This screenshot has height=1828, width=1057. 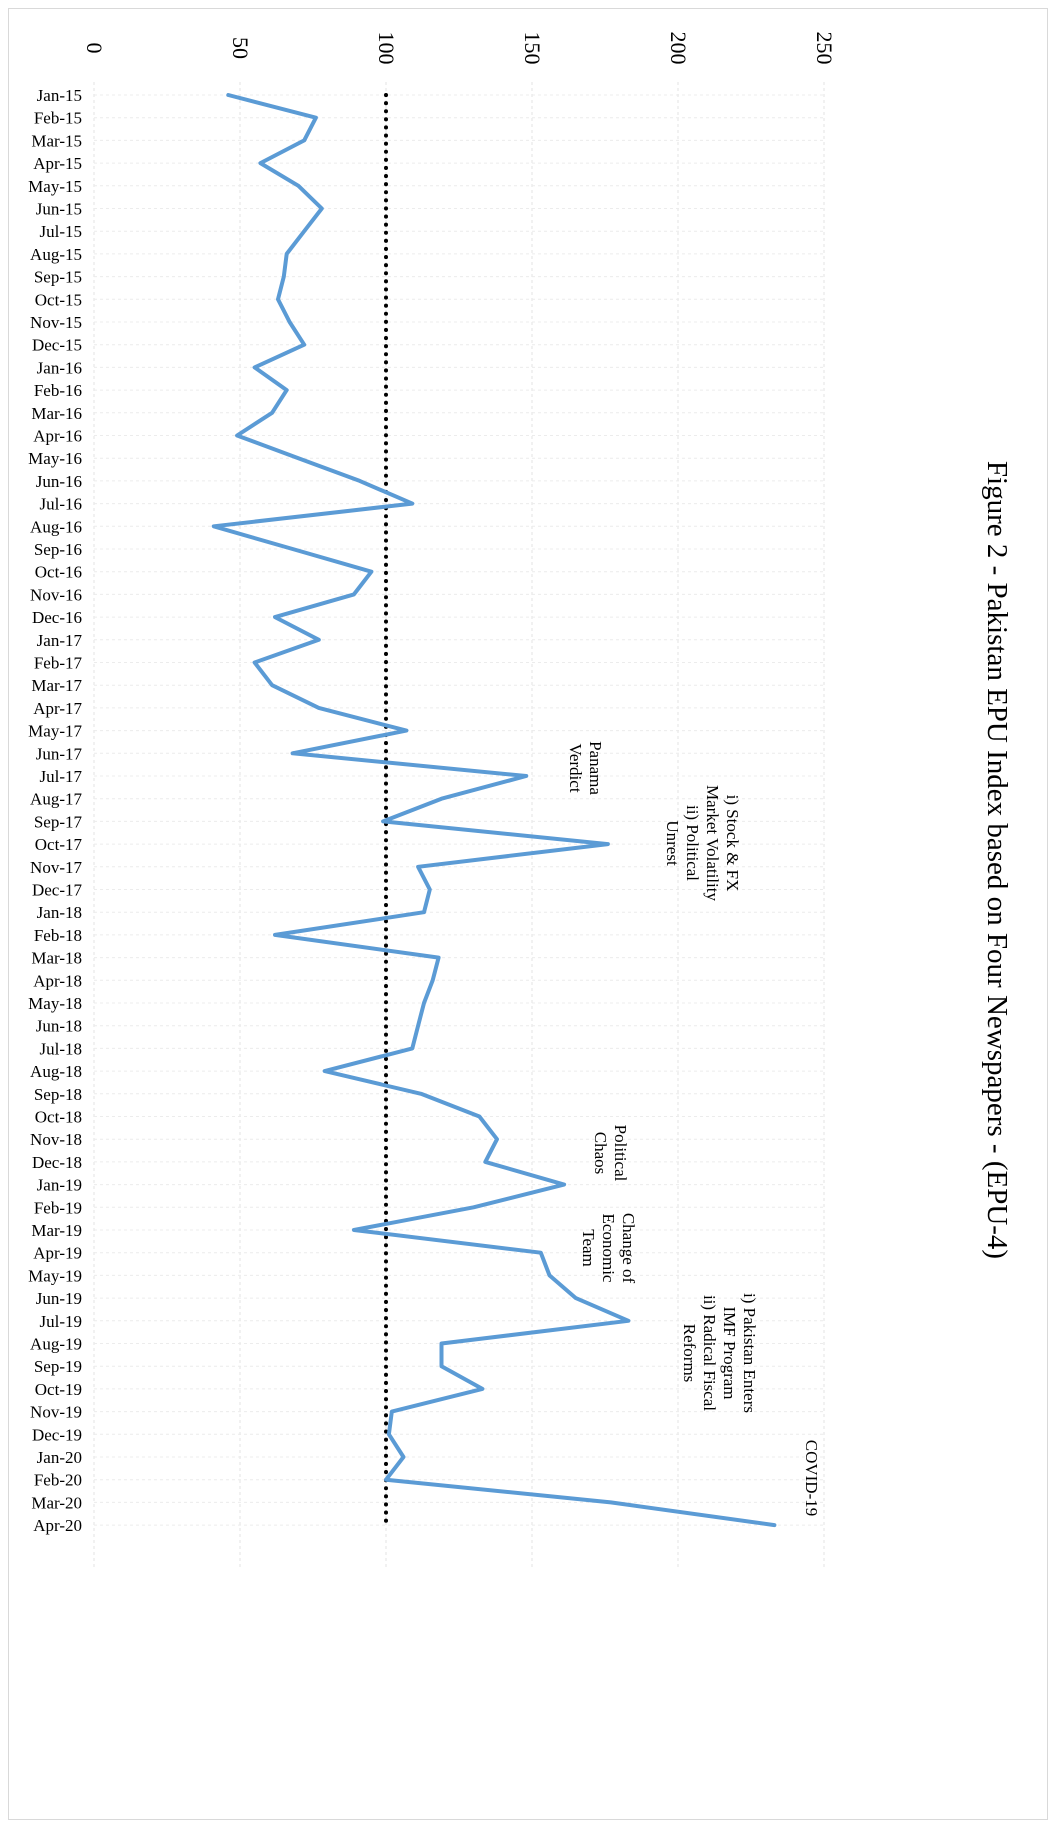 What do you see at coordinates (58, 935) in the screenshot?
I see `category-tick-label: Feb-18` at bounding box center [58, 935].